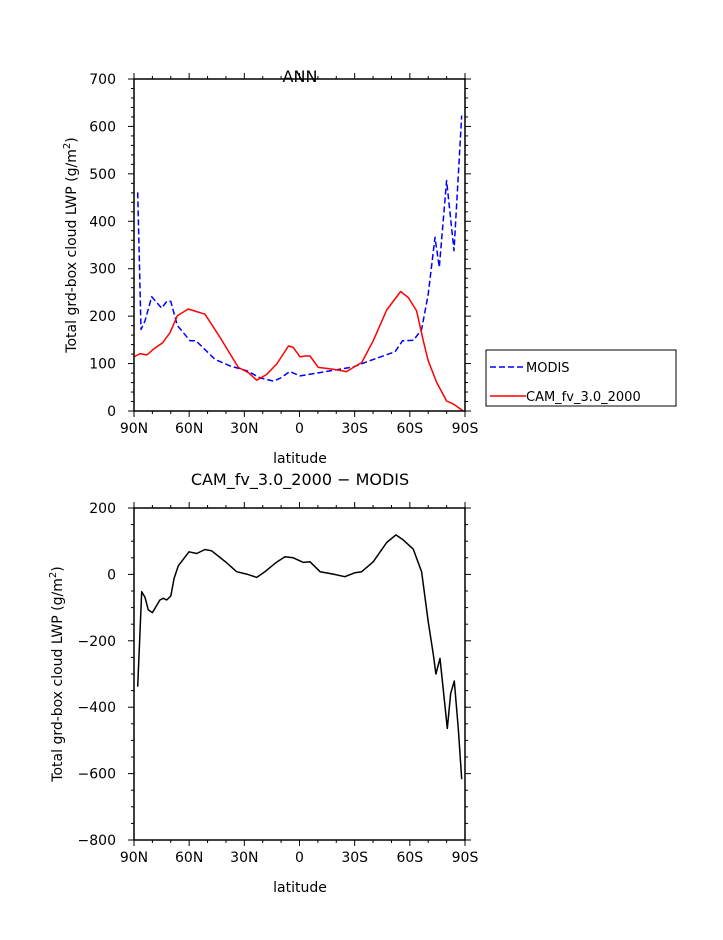  I want to click on chart1-xlabel: latitude, so click(300, 459).